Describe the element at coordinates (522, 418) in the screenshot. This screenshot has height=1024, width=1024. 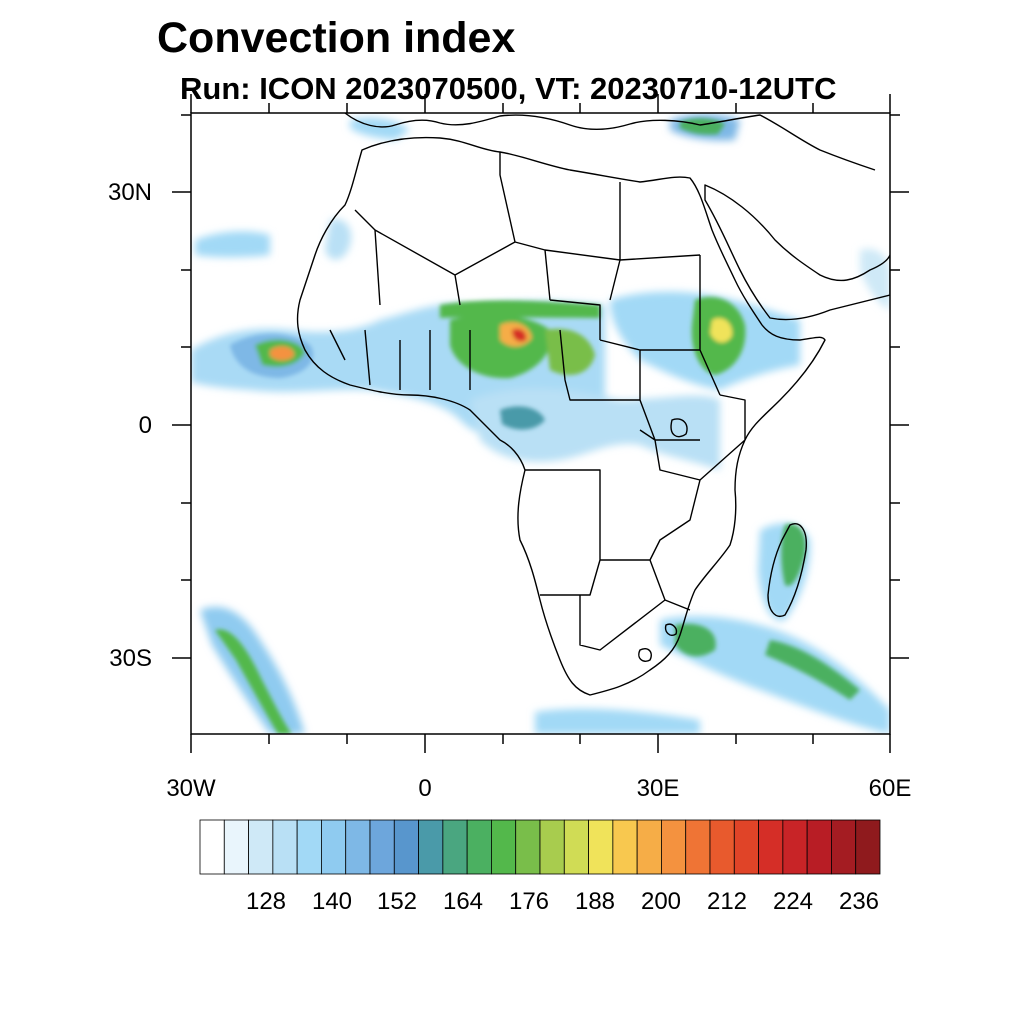
I see `convection-core-equatorial-green` at that location.